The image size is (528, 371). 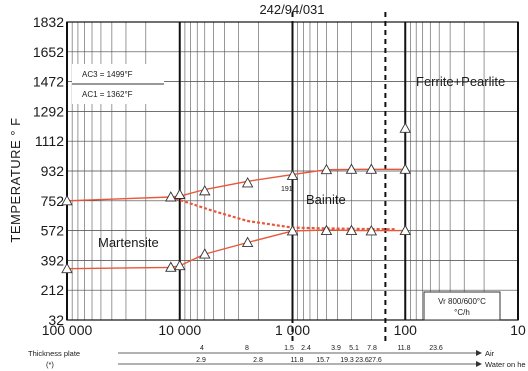 What do you see at coordinates (201, 360) in the screenshot?
I see `thickness-row2-value: 2.9` at bounding box center [201, 360].